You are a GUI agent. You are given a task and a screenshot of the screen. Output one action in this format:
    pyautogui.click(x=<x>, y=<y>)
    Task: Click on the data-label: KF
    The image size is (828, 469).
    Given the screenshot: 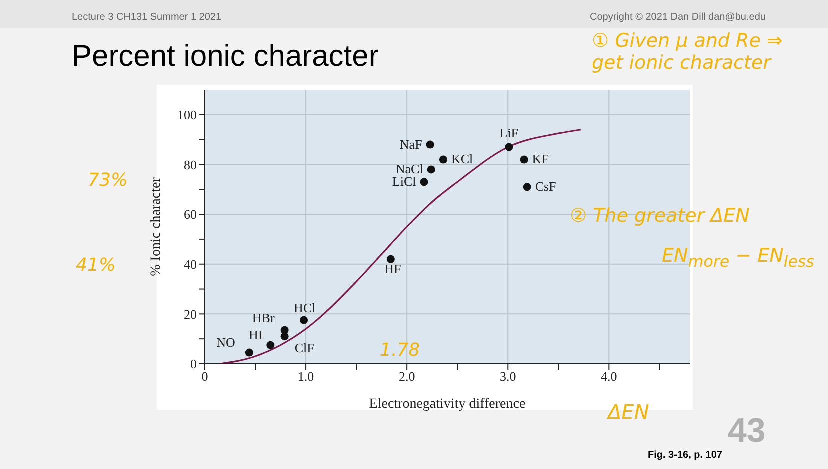 What is the action you would take?
    pyautogui.click(x=540, y=159)
    